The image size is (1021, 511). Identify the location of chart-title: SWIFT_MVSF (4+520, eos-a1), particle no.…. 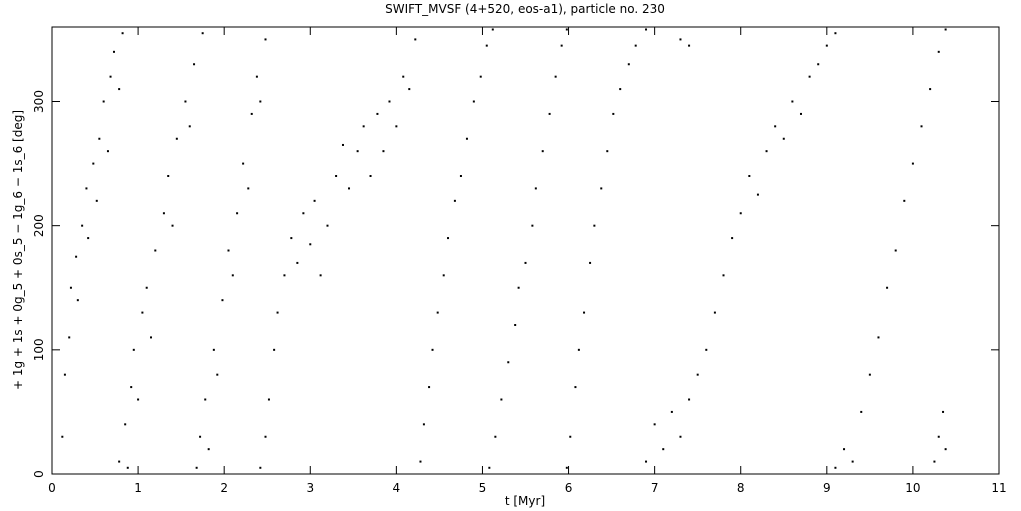
(525, 9).